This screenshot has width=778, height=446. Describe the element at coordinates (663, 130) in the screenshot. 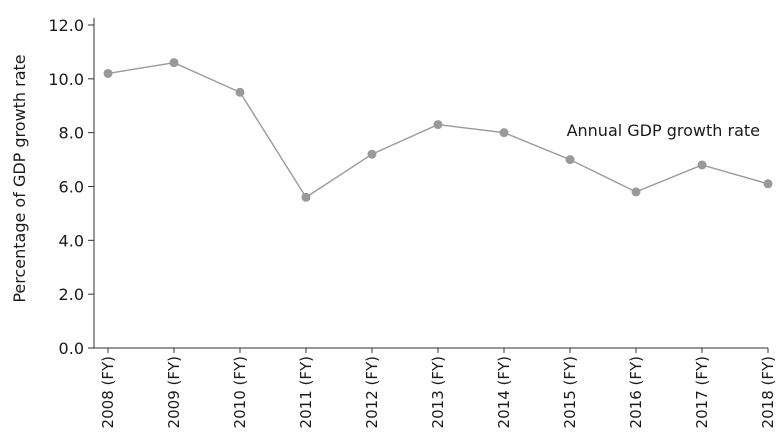

I see `series-label: Annual GDP growth rate` at that location.